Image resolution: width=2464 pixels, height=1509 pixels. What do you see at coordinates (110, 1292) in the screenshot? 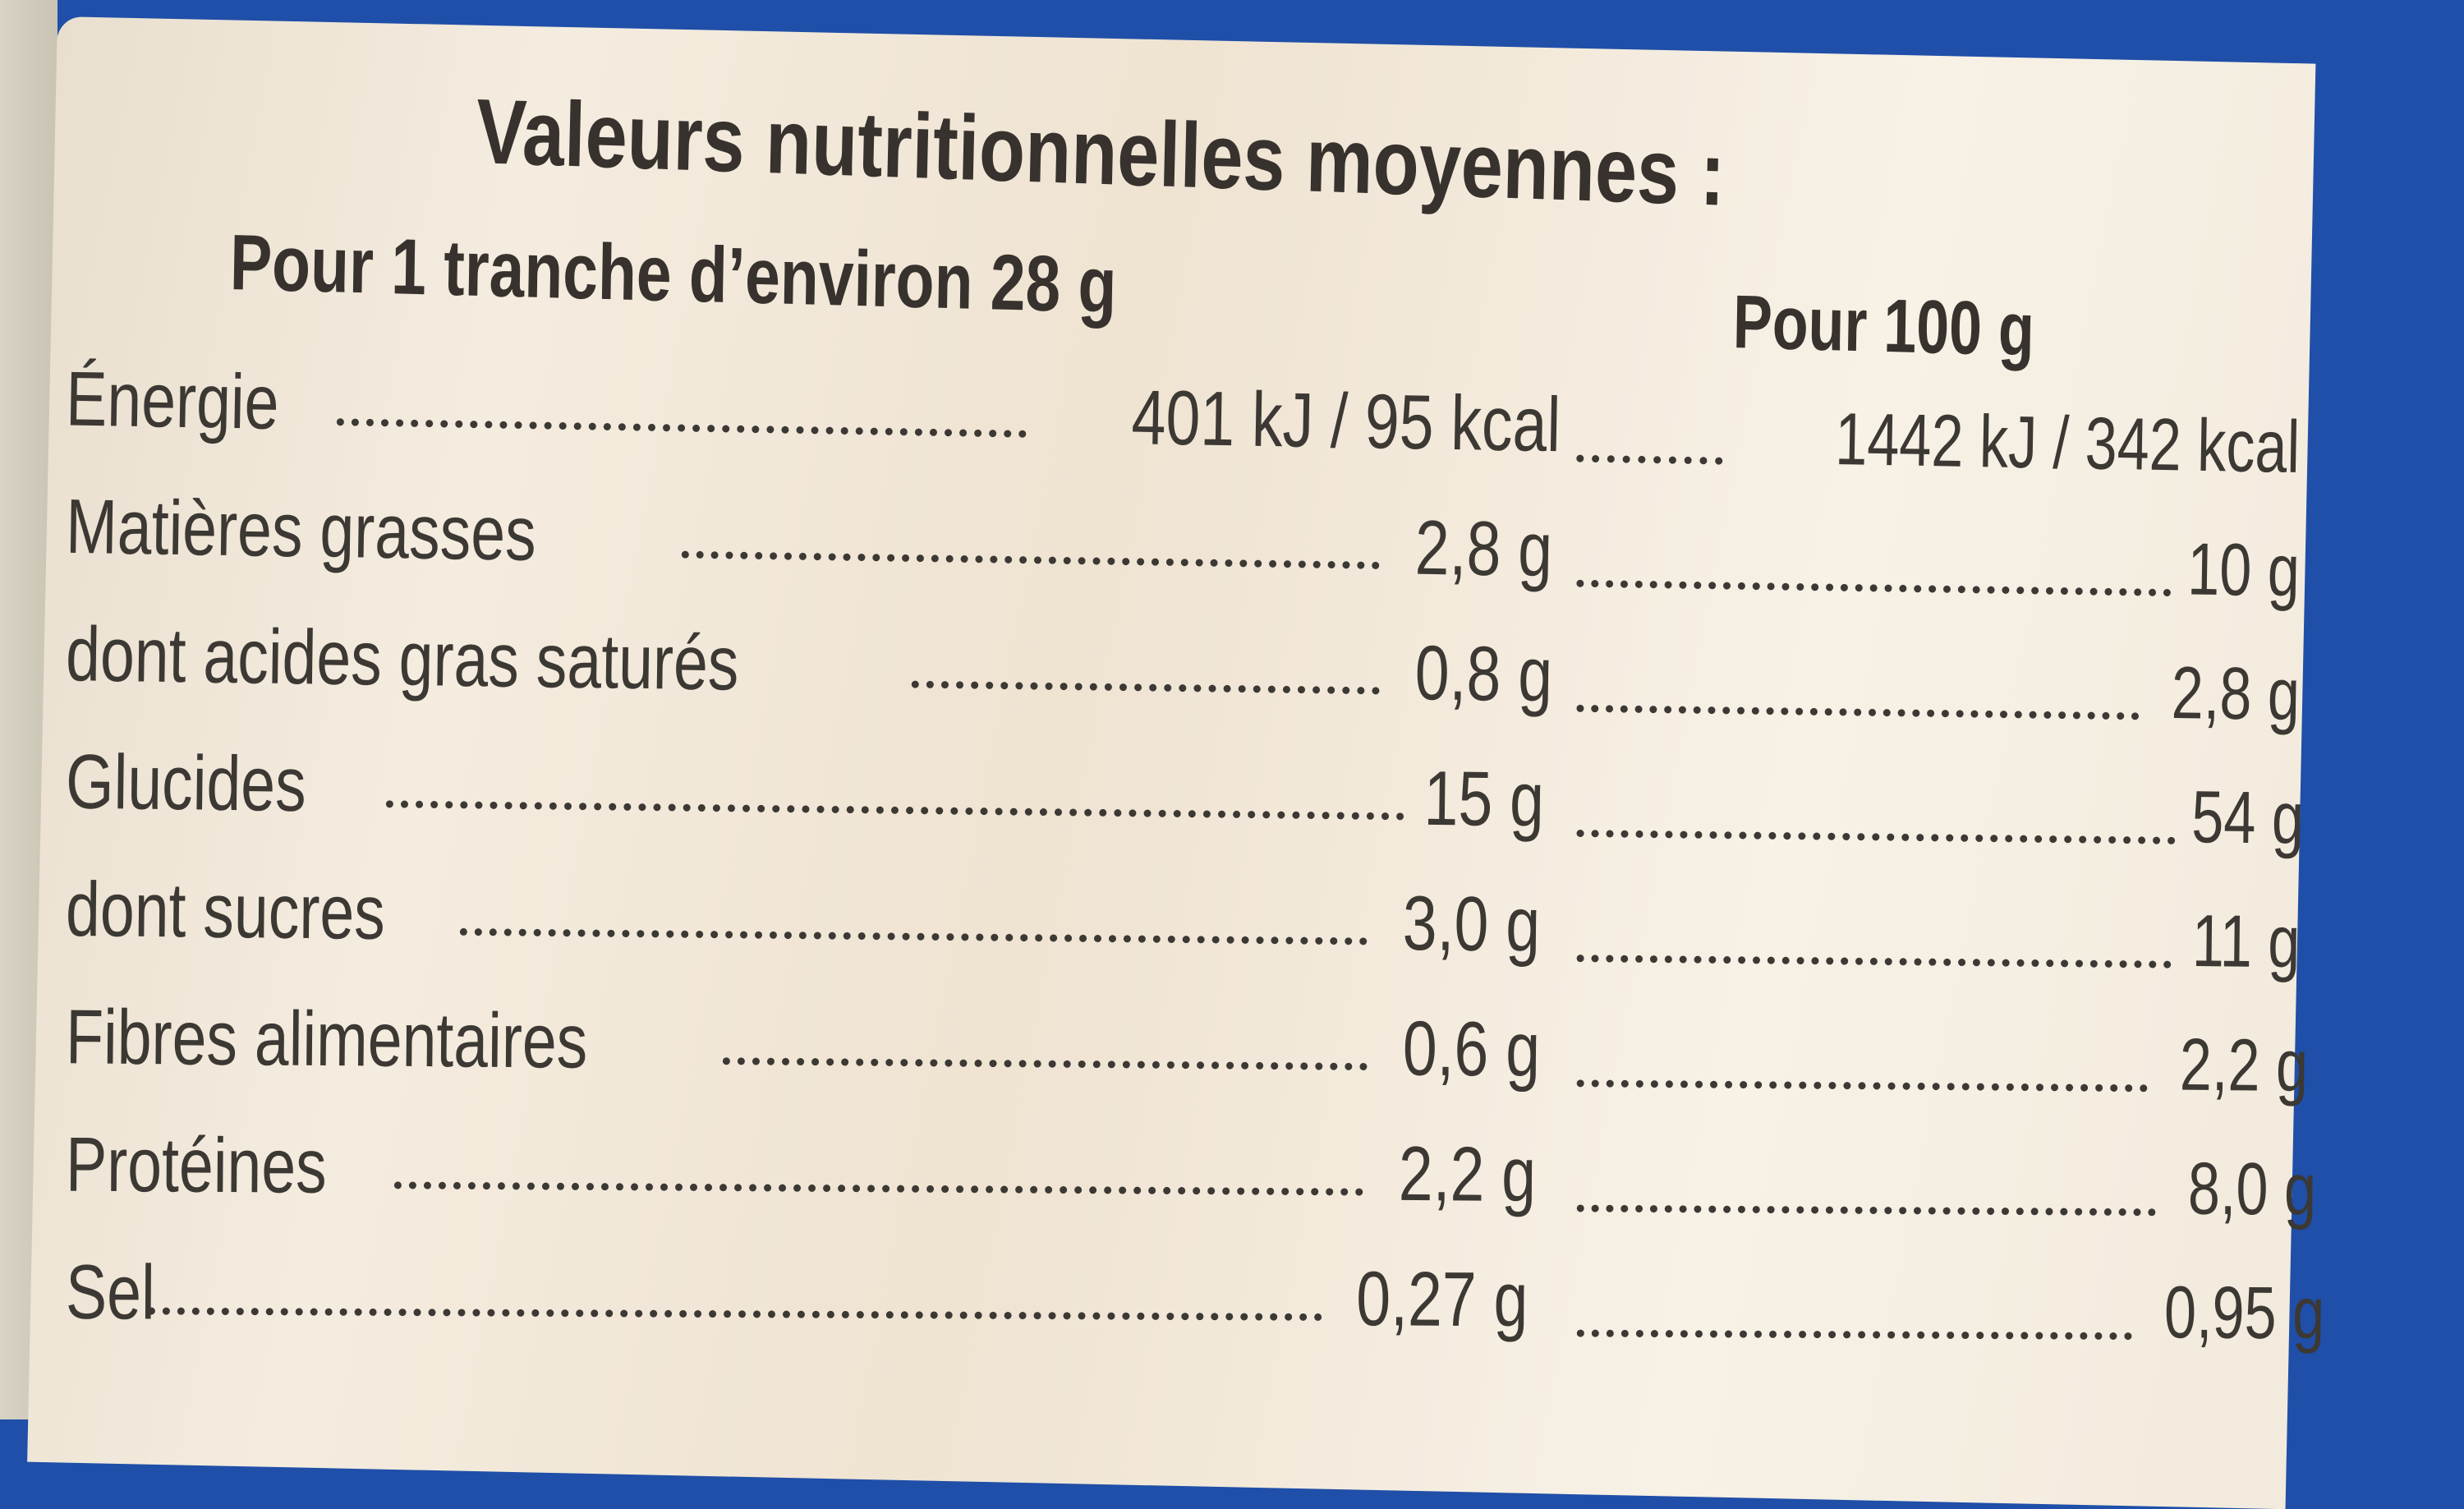
I see `nutrient-name: Sel` at bounding box center [110, 1292].